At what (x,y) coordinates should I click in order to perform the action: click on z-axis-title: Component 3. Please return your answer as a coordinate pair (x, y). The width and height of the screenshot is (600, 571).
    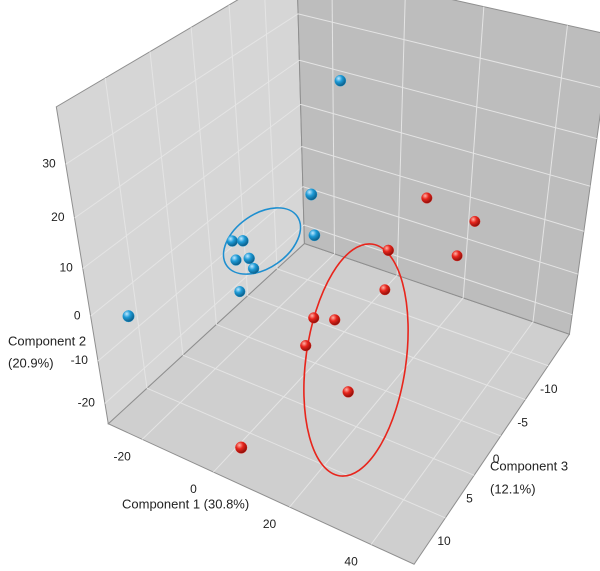
    Looking at the image, I should click on (529, 465).